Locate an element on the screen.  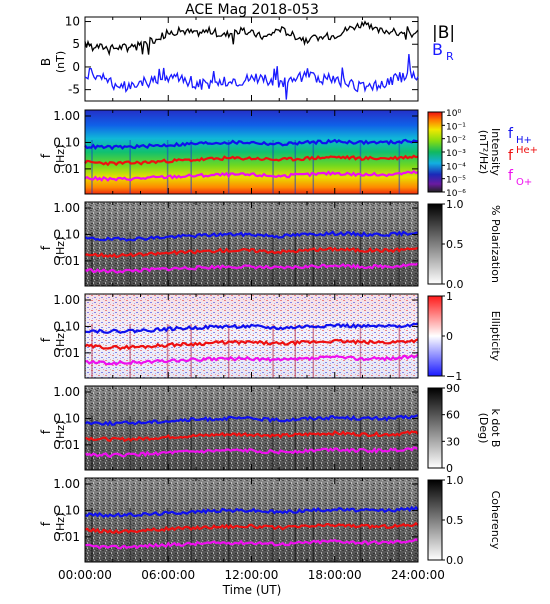
x-tick-label: 12:00:00 is located at coordinates (252, 575).